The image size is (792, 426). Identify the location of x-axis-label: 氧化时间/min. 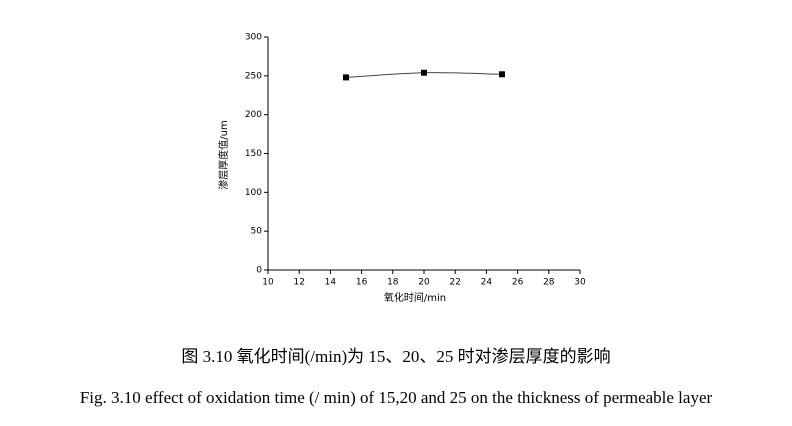
(415, 297).